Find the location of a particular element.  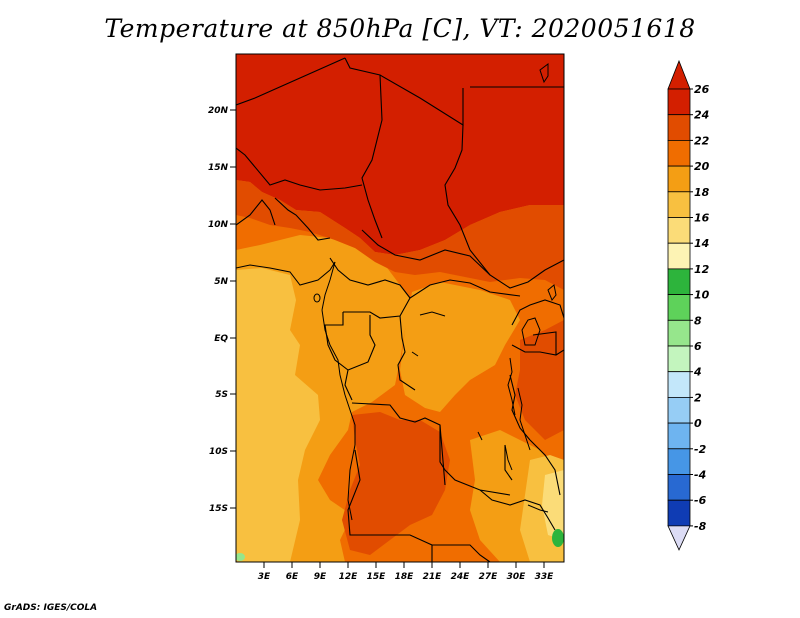

lat-label: 15N is located at coordinates (218, 168).